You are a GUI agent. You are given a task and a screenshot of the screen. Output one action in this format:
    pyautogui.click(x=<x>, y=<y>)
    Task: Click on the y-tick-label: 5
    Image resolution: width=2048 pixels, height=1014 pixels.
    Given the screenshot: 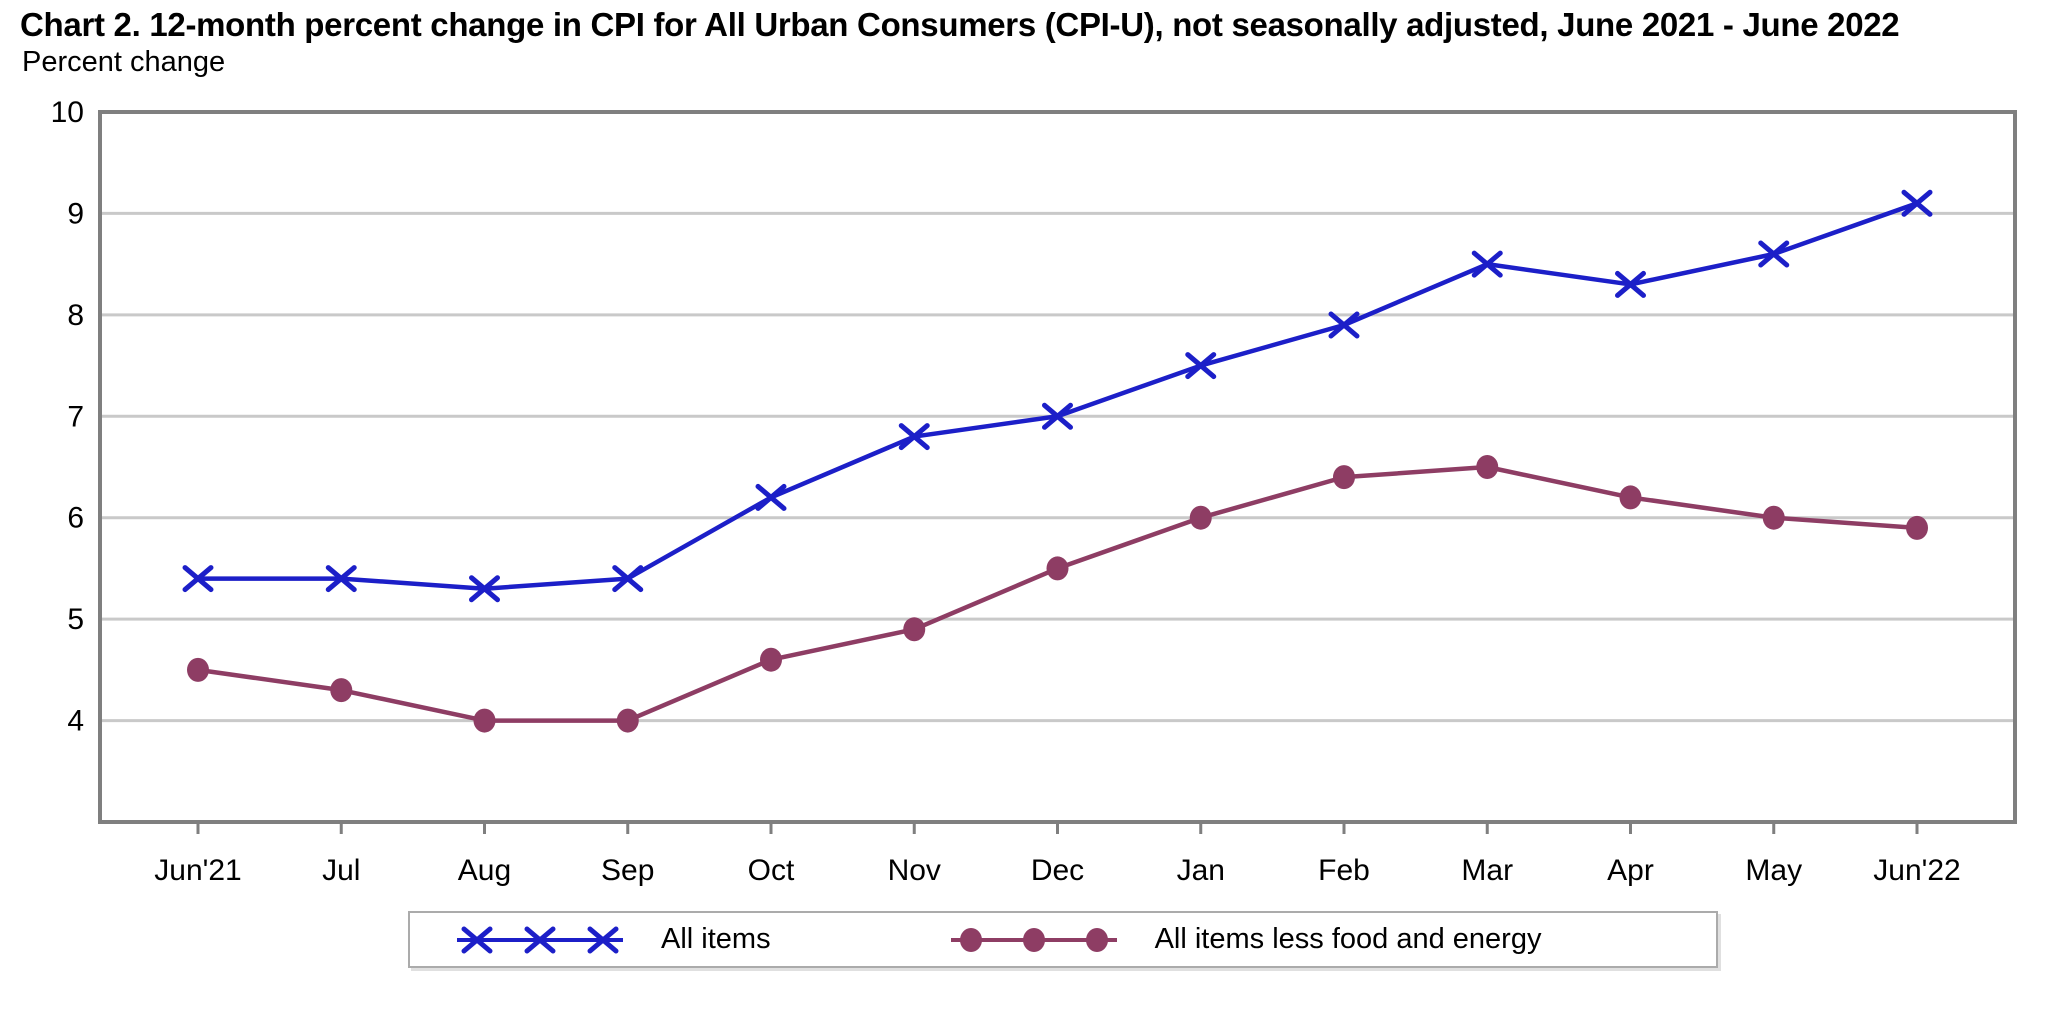 What is the action you would take?
    pyautogui.click(x=75, y=619)
    